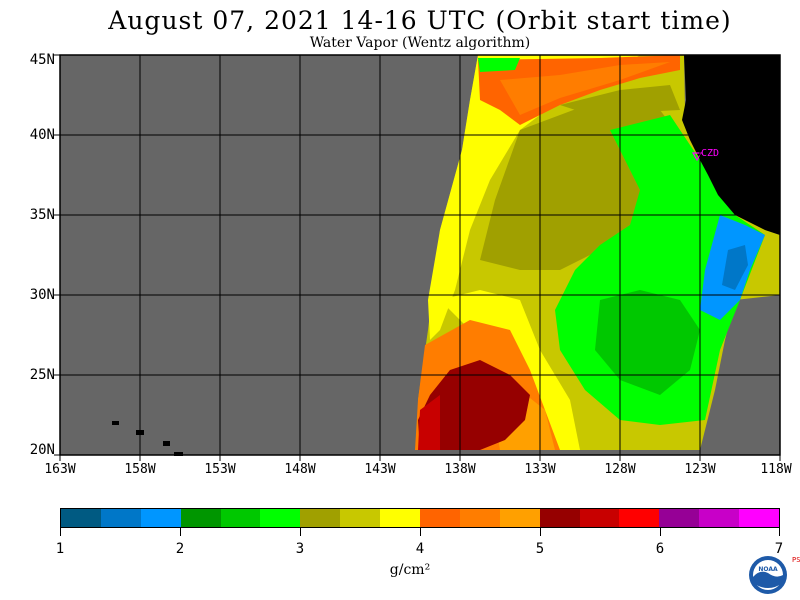  Describe the element at coordinates (220, 469) in the screenshot. I see `lon-label-153w: 153W` at that location.